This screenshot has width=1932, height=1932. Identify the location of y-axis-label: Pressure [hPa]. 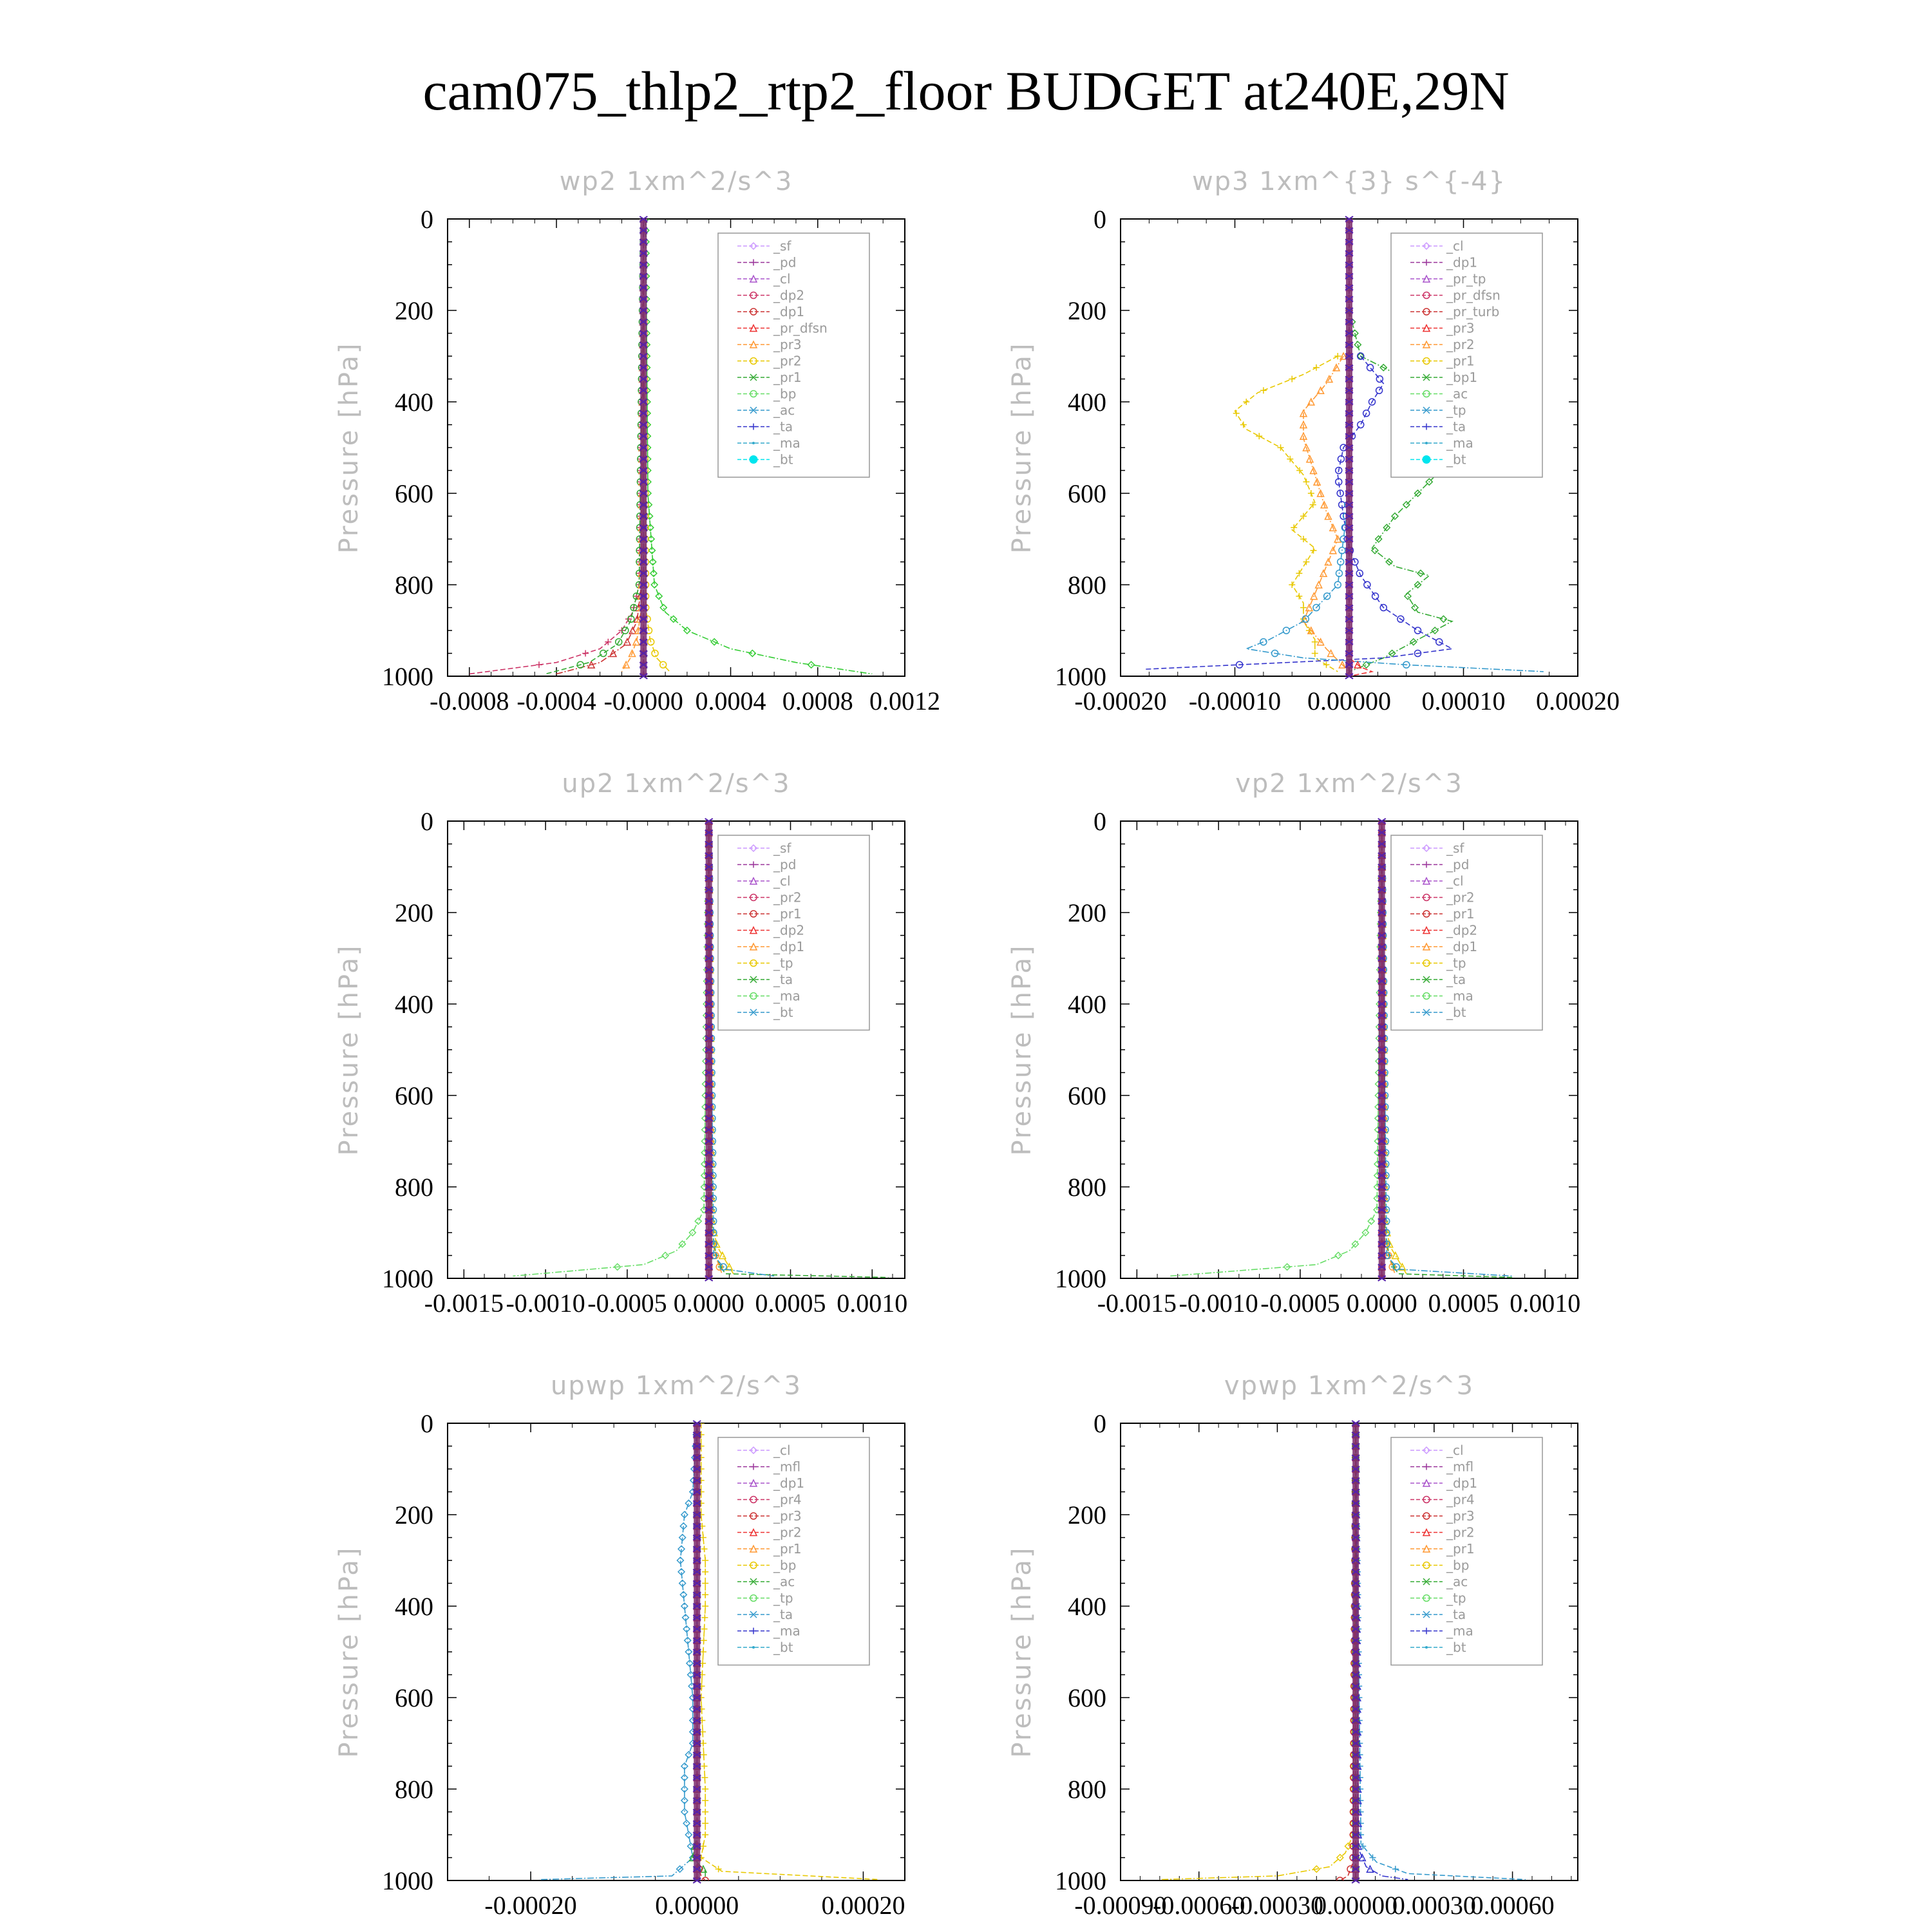
(349, 1050).